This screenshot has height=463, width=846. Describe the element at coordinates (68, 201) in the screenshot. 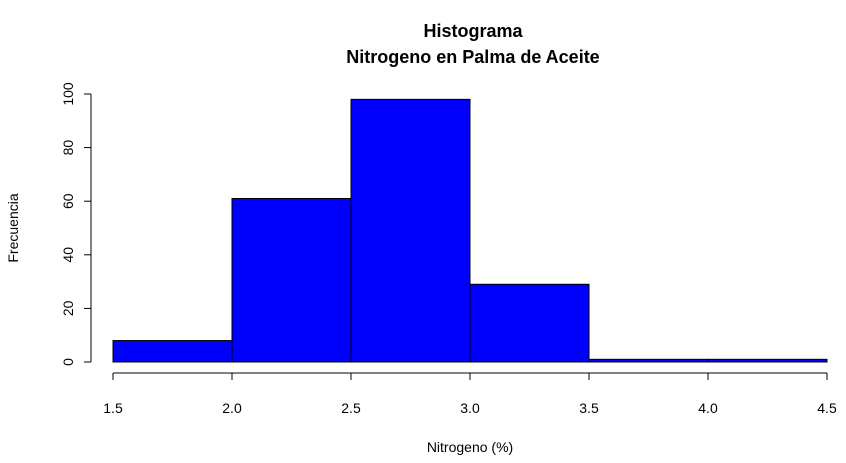

I see `y-tick-label-3: 60` at that location.